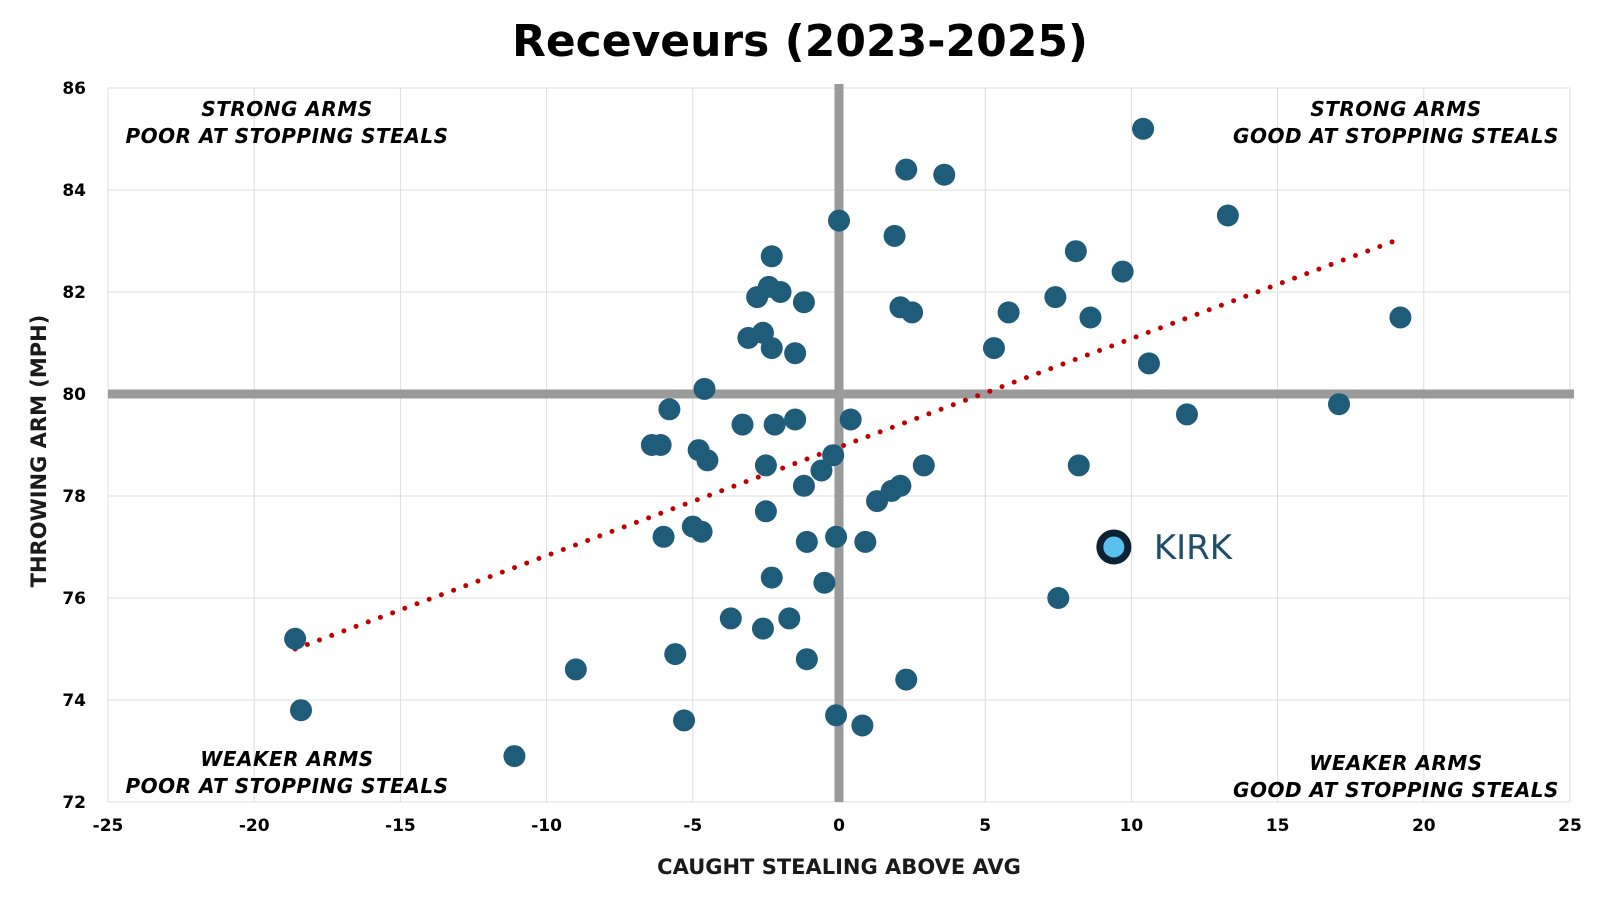  What do you see at coordinates (74, 89) in the screenshot?
I see `y-tick-label: 86` at bounding box center [74, 89].